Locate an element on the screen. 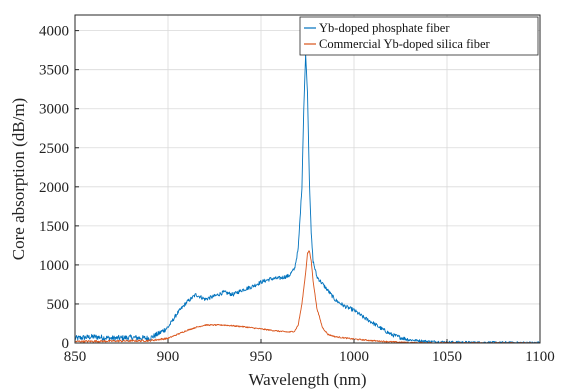 Image resolution: width=563 pixels, height=392 pixels. x-tick-label: 950 is located at coordinates (261, 357).